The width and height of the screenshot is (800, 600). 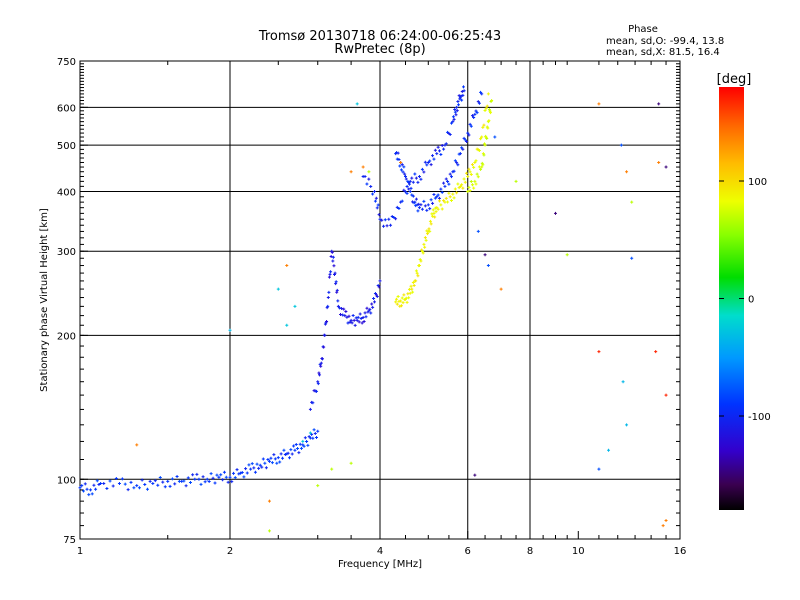 I want to click on colorbar-tick-label: 0, so click(x=751, y=300).